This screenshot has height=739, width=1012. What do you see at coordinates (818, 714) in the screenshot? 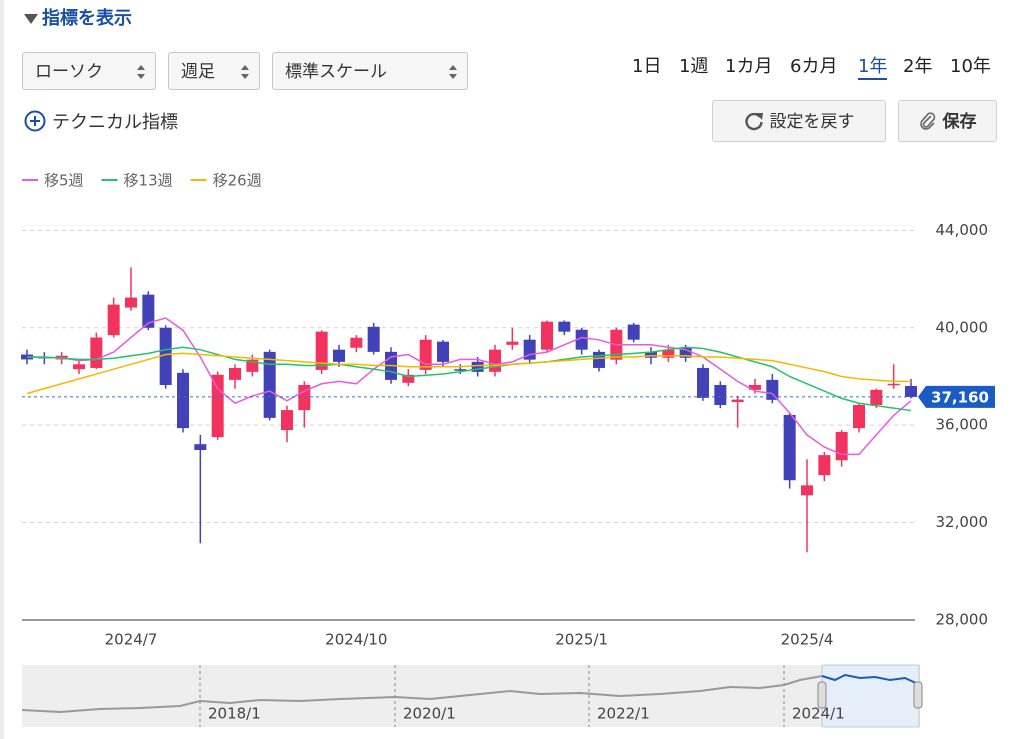
I see `navigator-label: 2024/1` at bounding box center [818, 714].